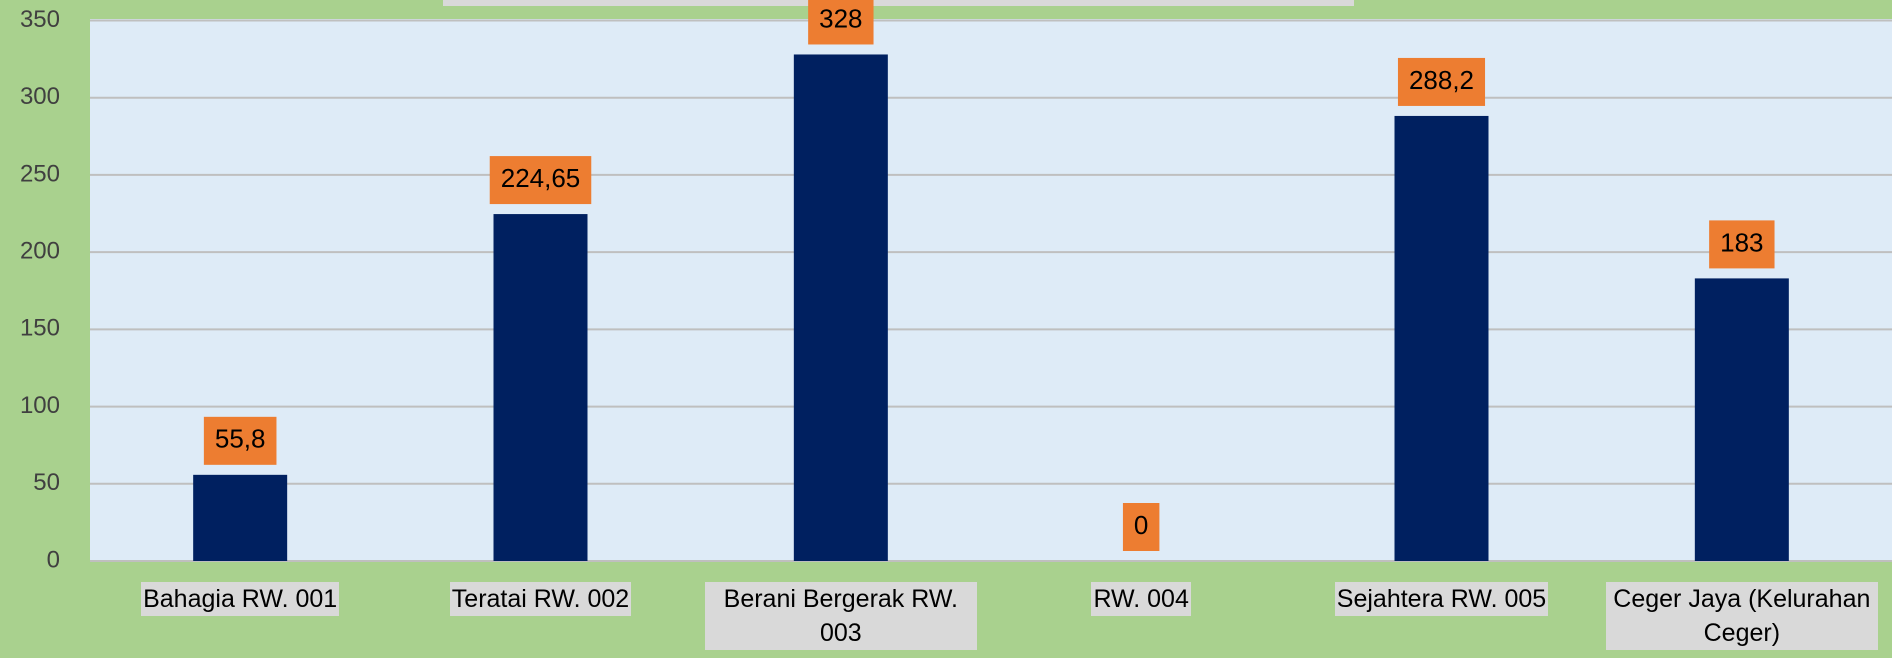 The height and width of the screenshot is (658, 1892). What do you see at coordinates (898, 3) in the screenshot?
I see `title-box` at bounding box center [898, 3].